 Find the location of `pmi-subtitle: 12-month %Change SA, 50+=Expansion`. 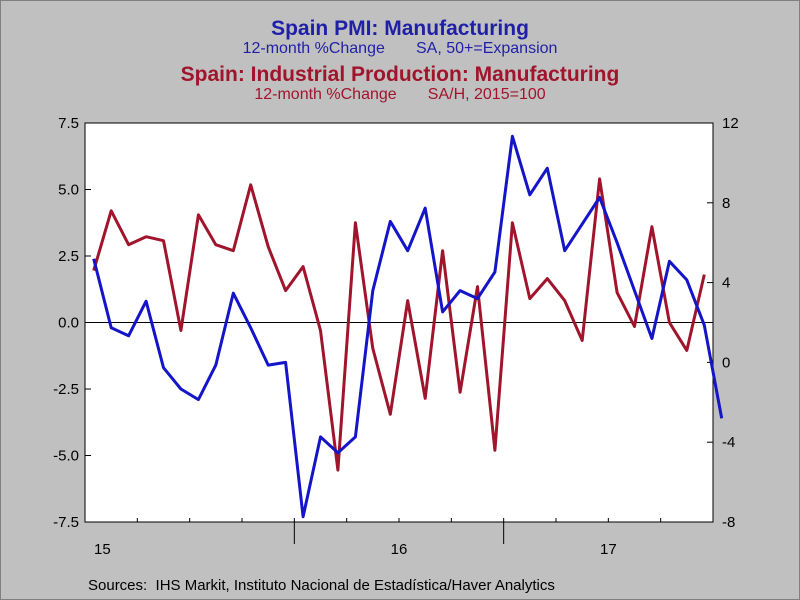

pmi-subtitle: 12-month %Change SA, 50+=Expansion is located at coordinates (400, 48).